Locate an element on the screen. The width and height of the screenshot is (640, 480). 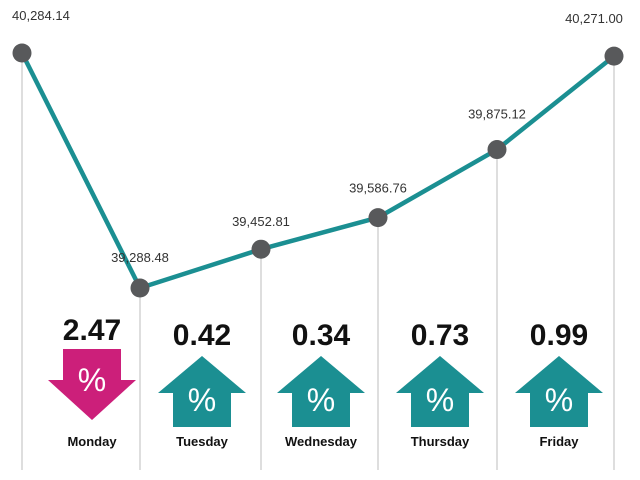
percent-change-value: 0.99 is located at coordinates (559, 335).